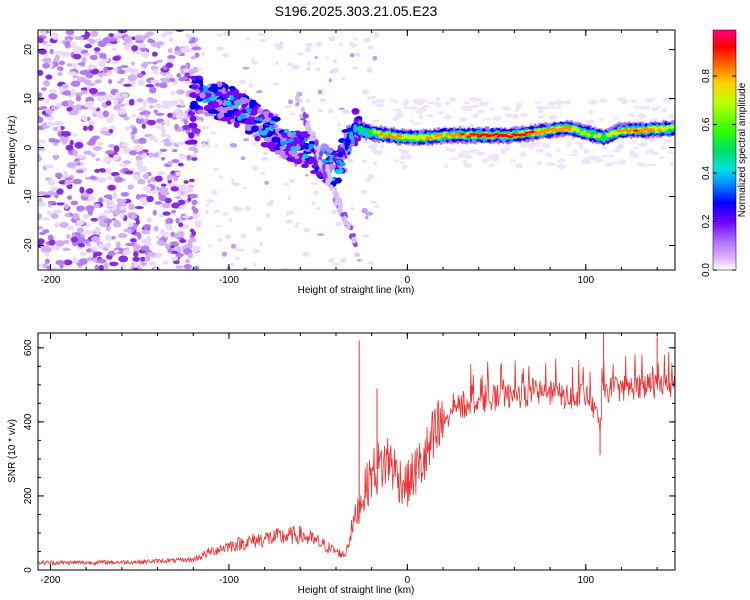 The width and height of the screenshot is (750, 600). Describe the element at coordinates (706, 270) in the screenshot. I see `colorbar-tick-label: 0.0` at that location.